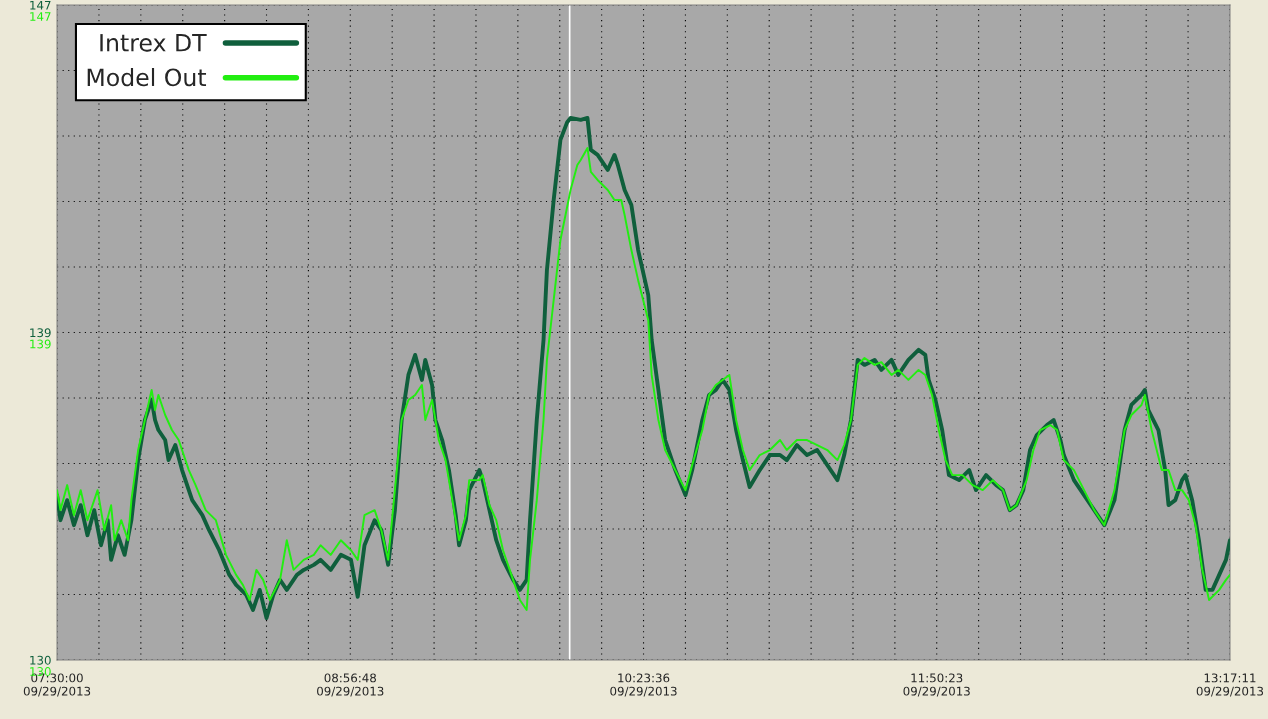  I want to click on x-tick-label: 08:56:48 09/29/2013, so click(350, 685).